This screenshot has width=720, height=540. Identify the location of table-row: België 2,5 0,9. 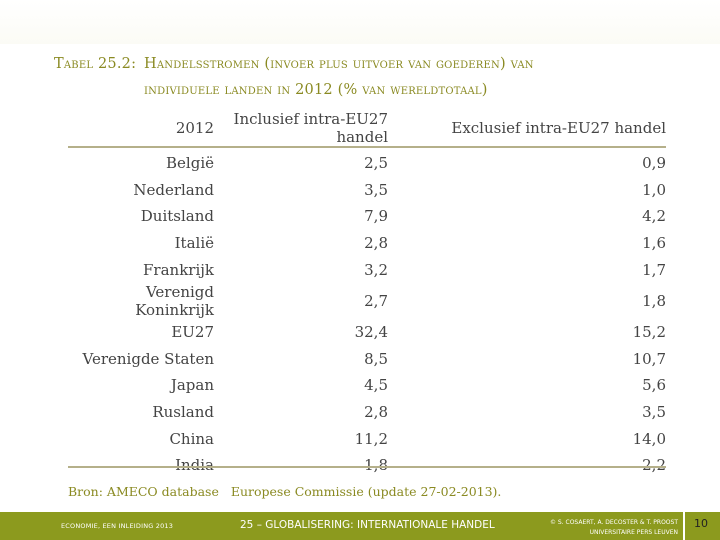
(367, 162).